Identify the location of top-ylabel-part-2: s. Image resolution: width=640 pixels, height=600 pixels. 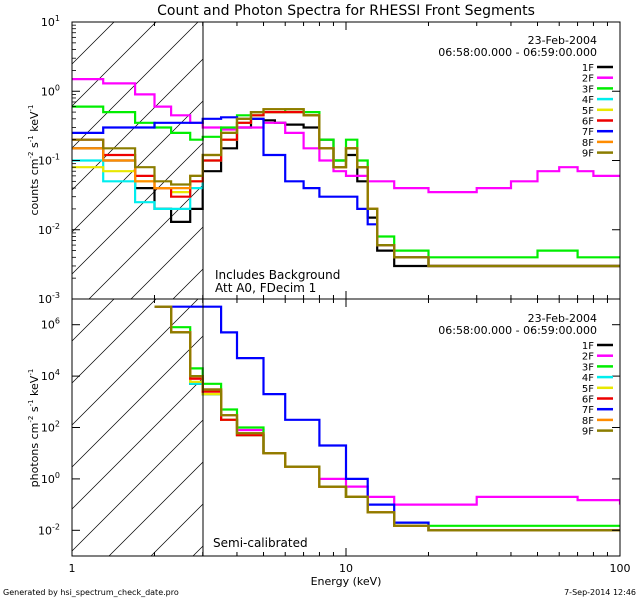
(34, 146).